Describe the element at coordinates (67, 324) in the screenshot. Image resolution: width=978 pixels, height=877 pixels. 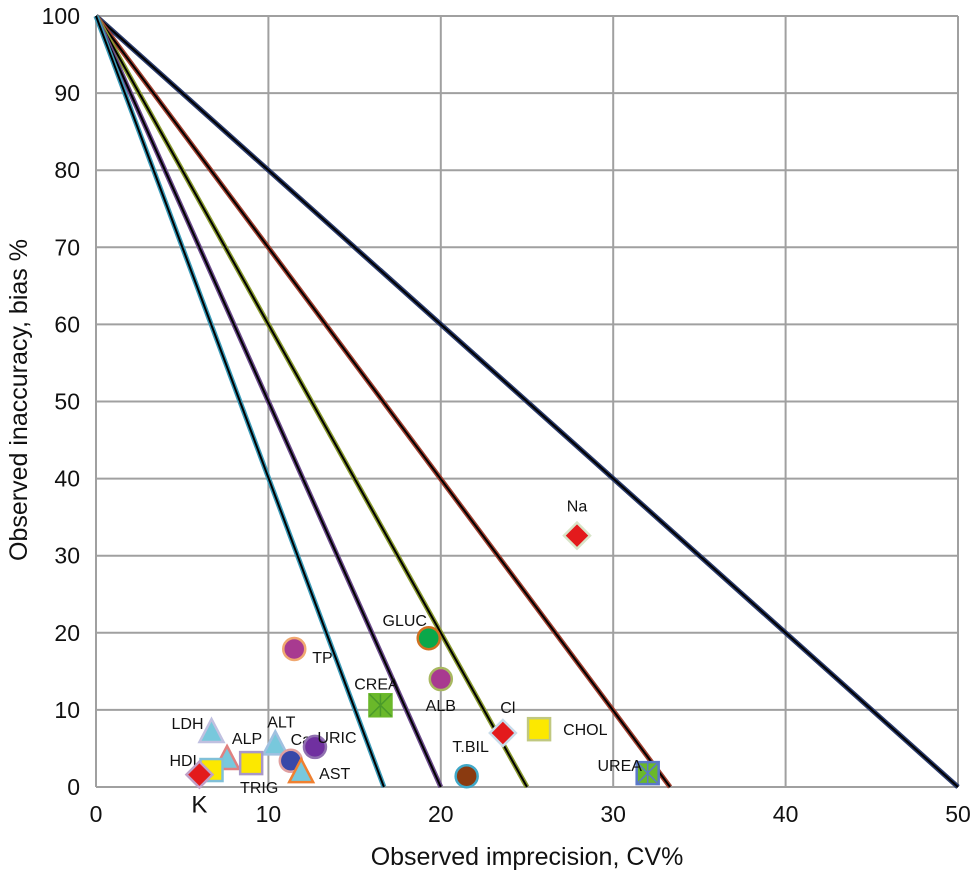
I see `y-tick-label: 60` at that location.